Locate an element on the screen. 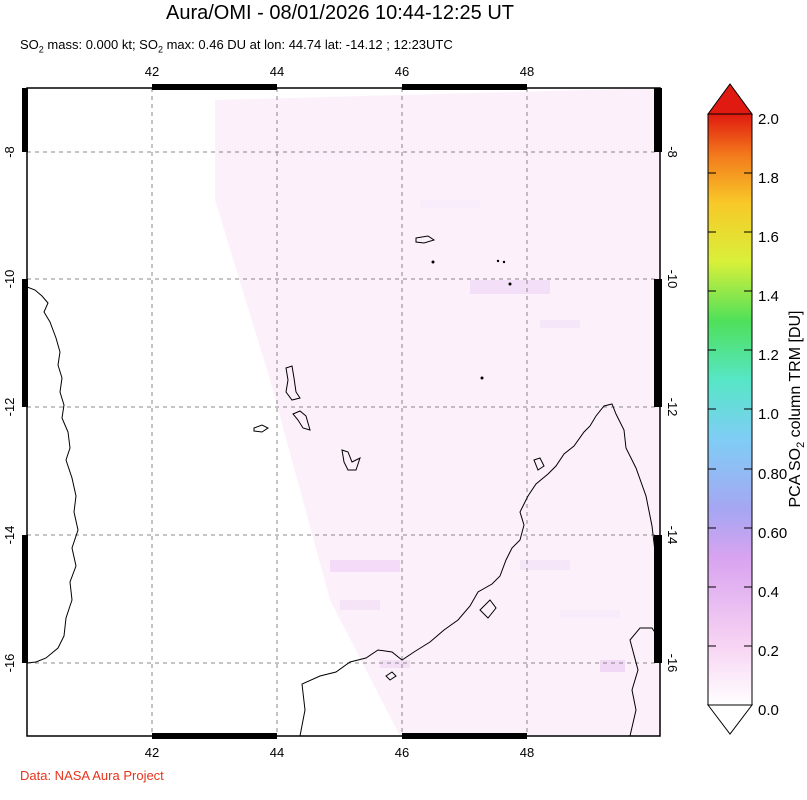  cb-label-0-80: 0.80 is located at coordinates (772, 474).